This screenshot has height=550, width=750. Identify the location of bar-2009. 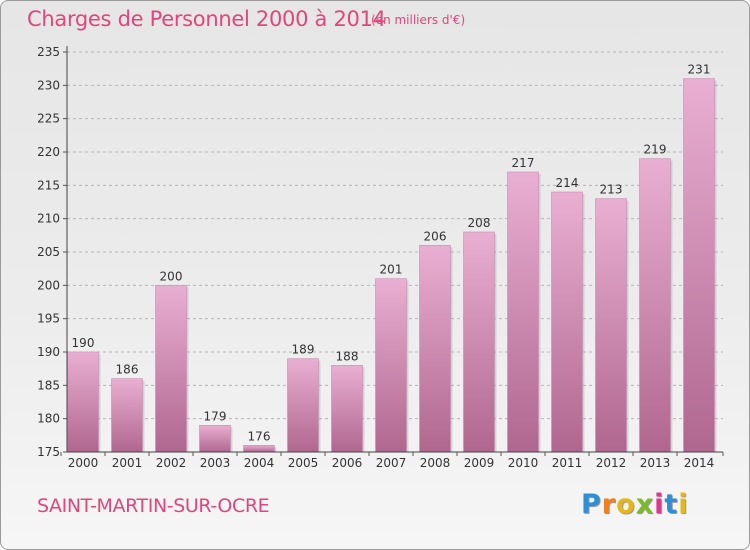
(479, 342).